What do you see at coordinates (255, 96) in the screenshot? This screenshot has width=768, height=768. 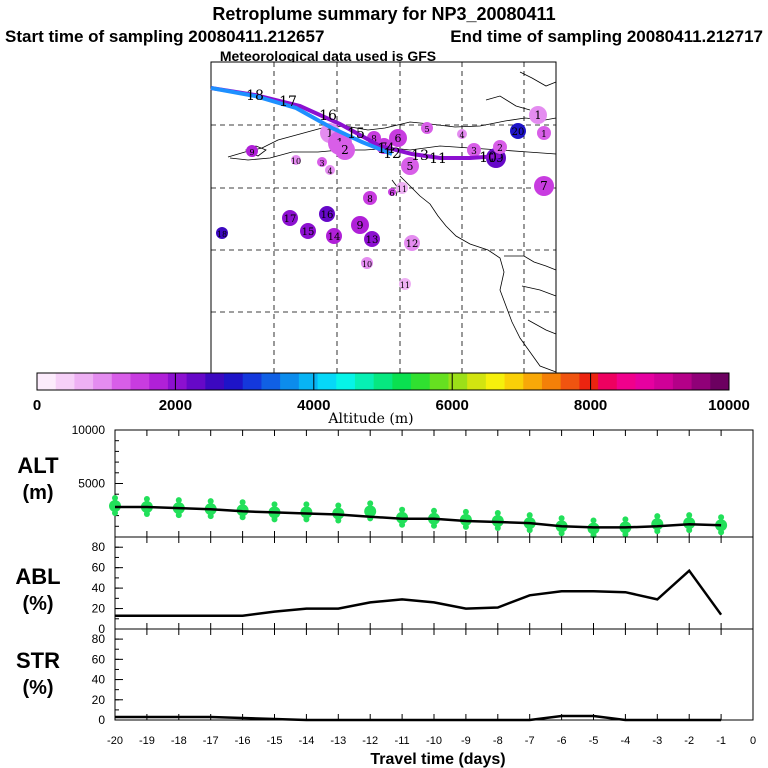 I see `trajectory-day-label: 18` at bounding box center [255, 96].